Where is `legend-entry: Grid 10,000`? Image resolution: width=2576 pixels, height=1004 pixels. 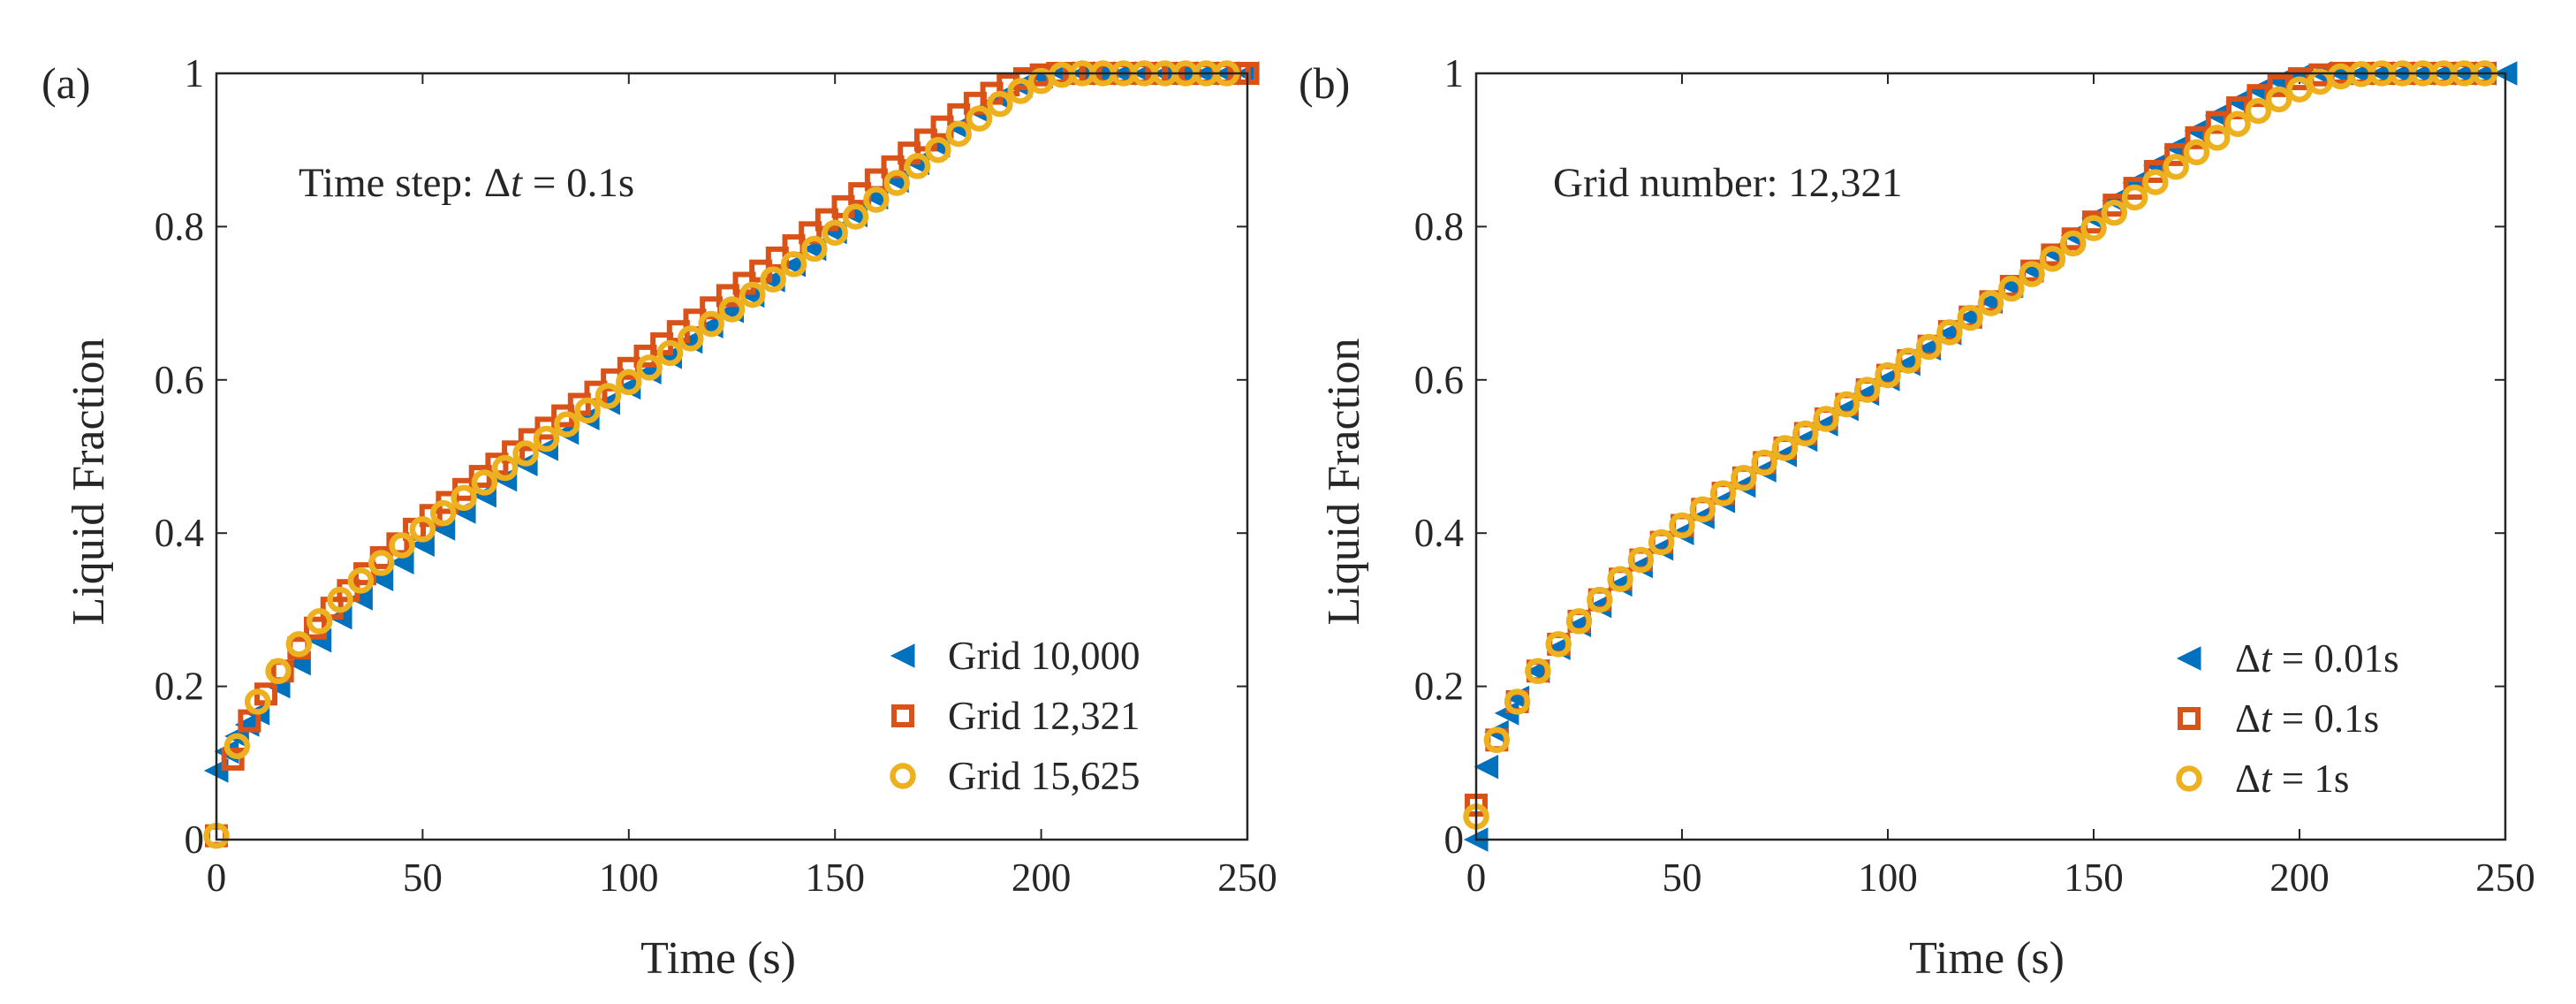 legend-entry: Grid 10,000 is located at coordinates (1015, 656).